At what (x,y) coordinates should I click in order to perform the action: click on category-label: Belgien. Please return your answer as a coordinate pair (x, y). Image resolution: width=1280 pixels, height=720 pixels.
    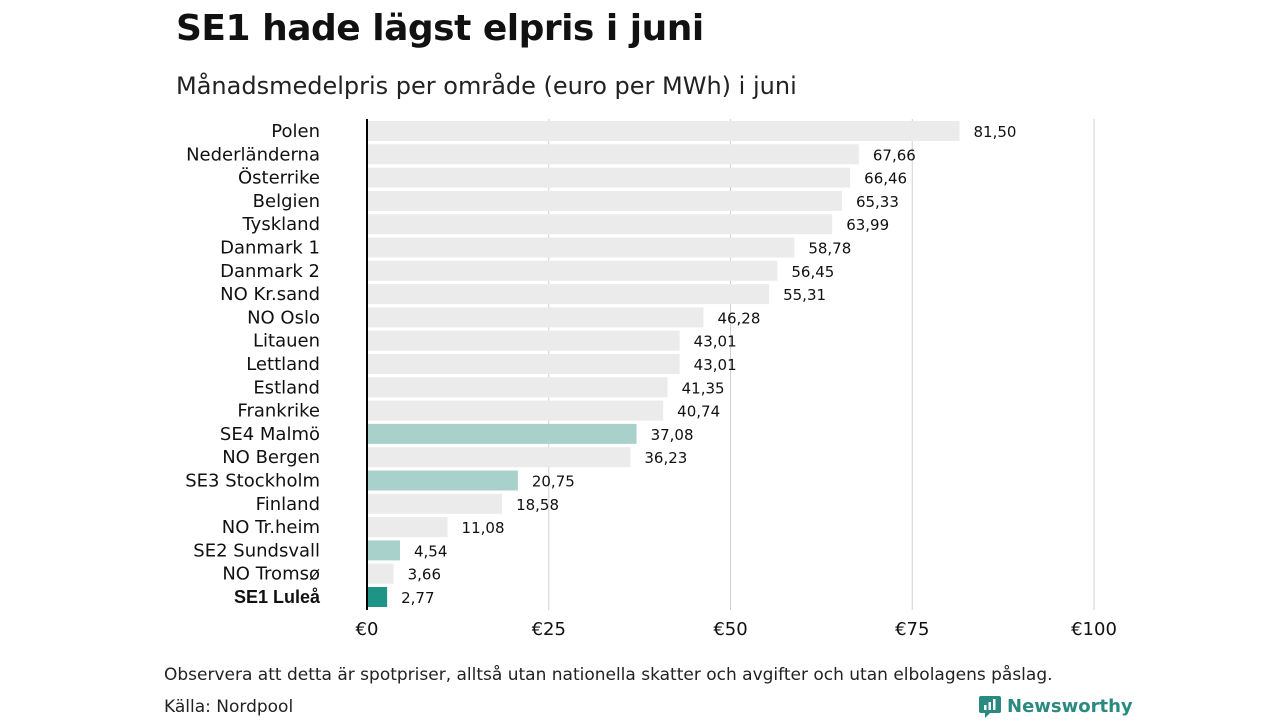
    Looking at the image, I should click on (286, 201).